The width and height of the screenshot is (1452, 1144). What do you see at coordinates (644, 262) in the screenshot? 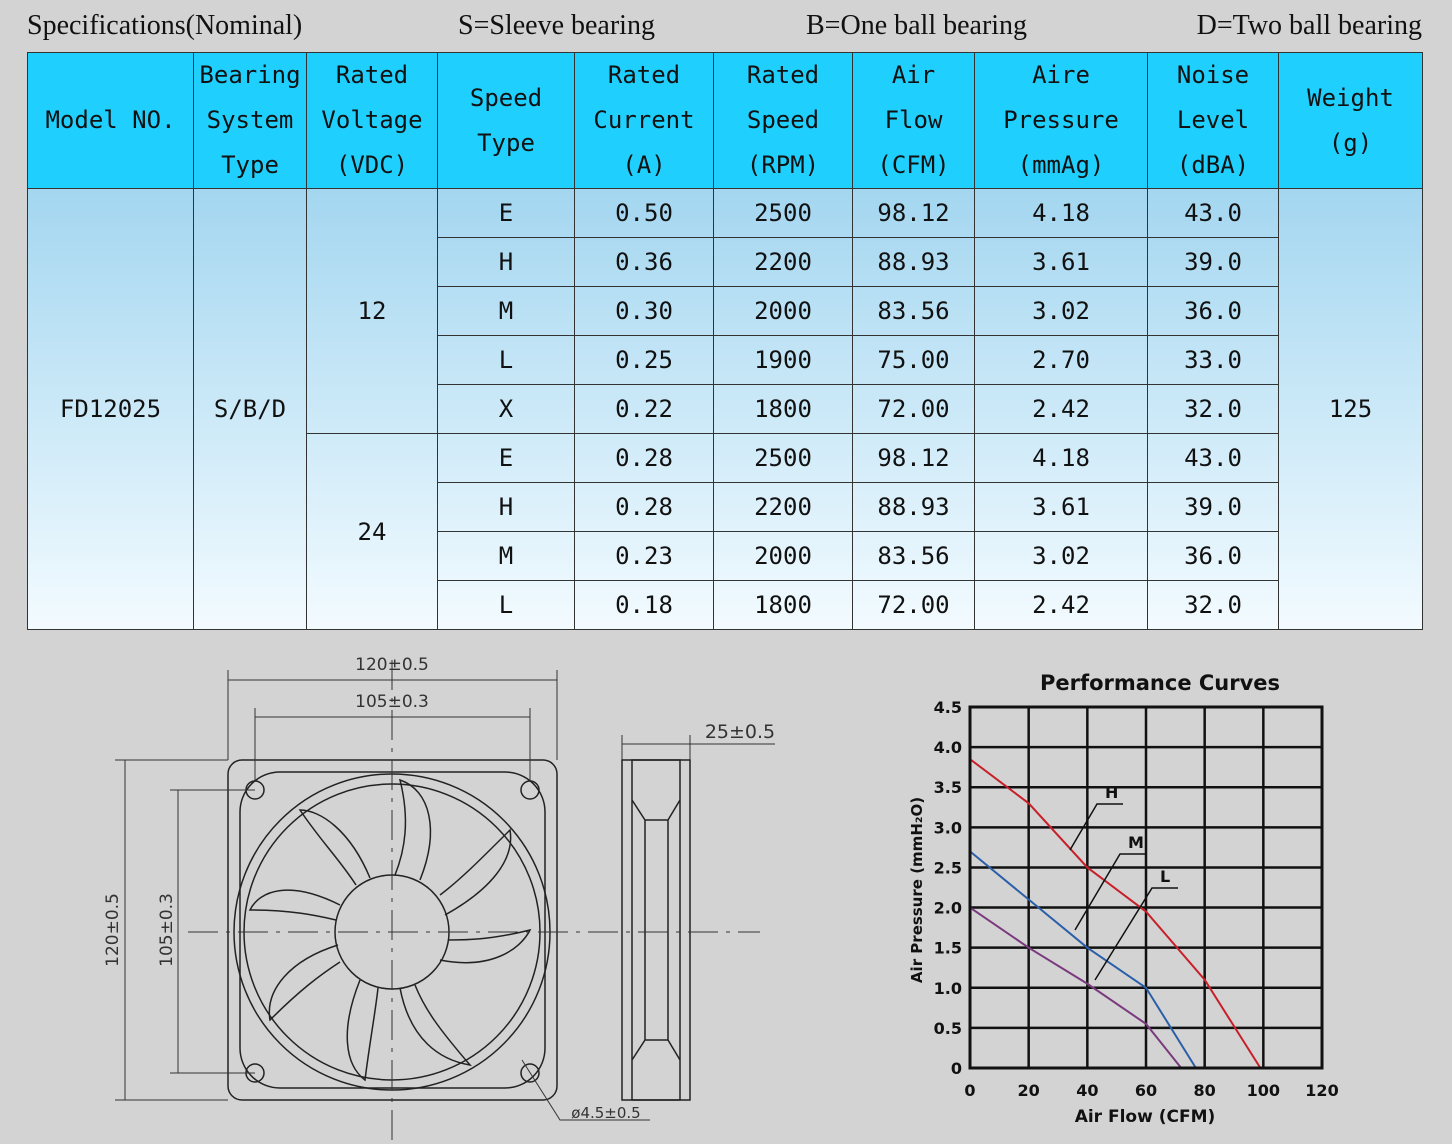
I see `data-cell: 0.36` at bounding box center [644, 262].